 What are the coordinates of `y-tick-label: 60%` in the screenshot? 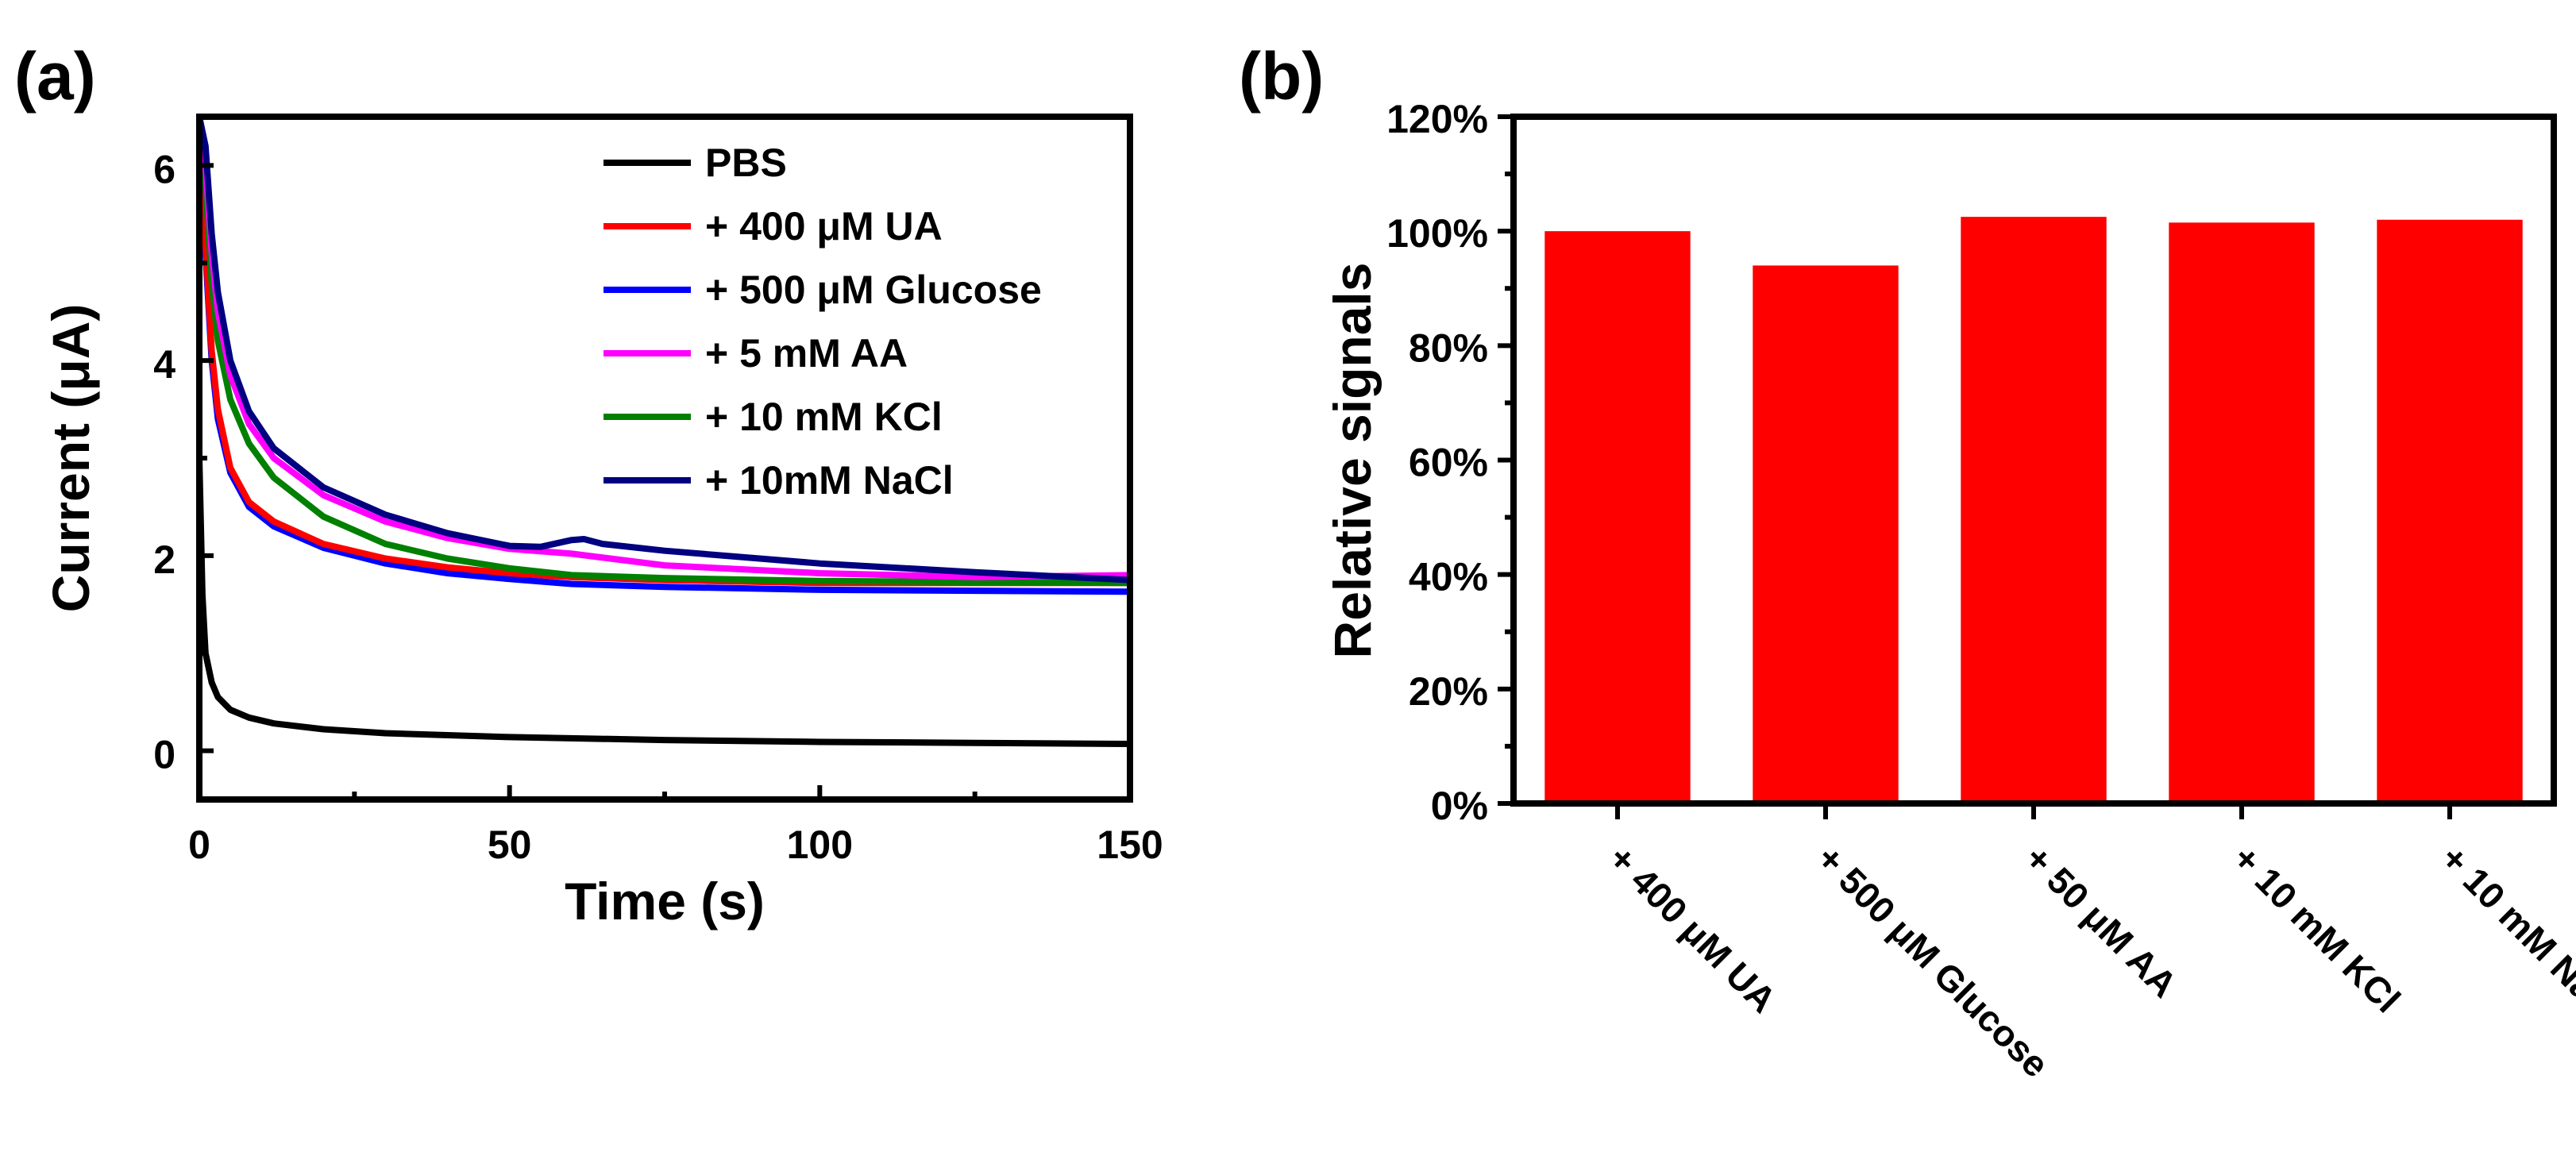 It's located at (1448, 463).